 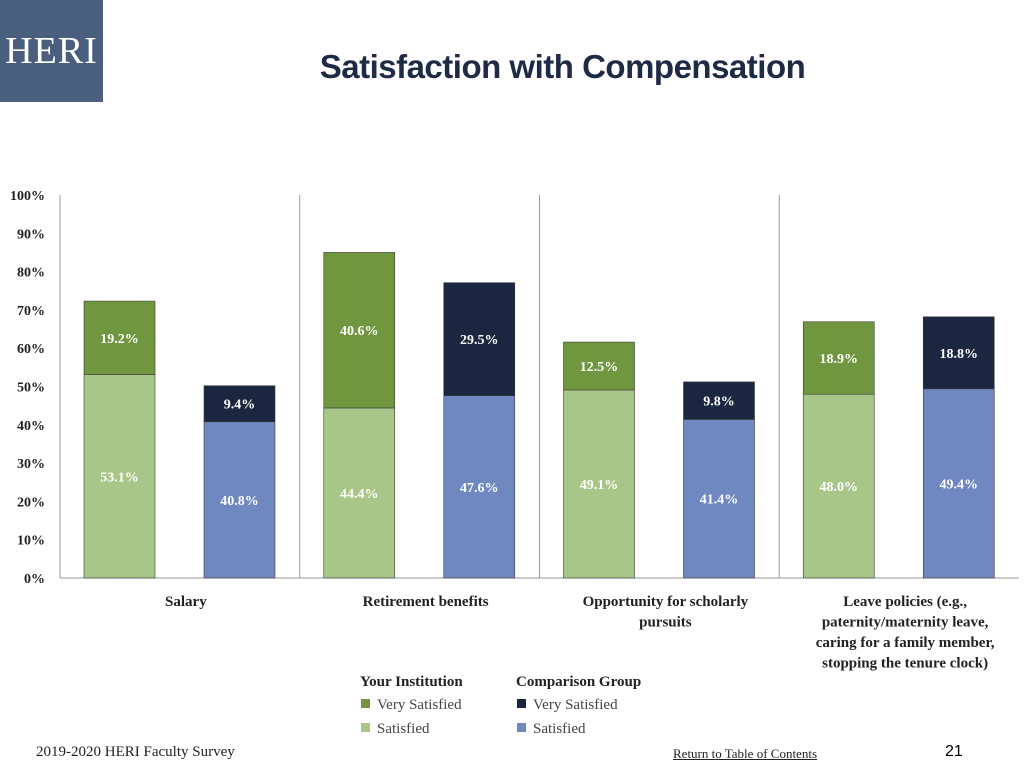 I want to click on data-label-satisfied: 47.6%, so click(x=479, y=488).